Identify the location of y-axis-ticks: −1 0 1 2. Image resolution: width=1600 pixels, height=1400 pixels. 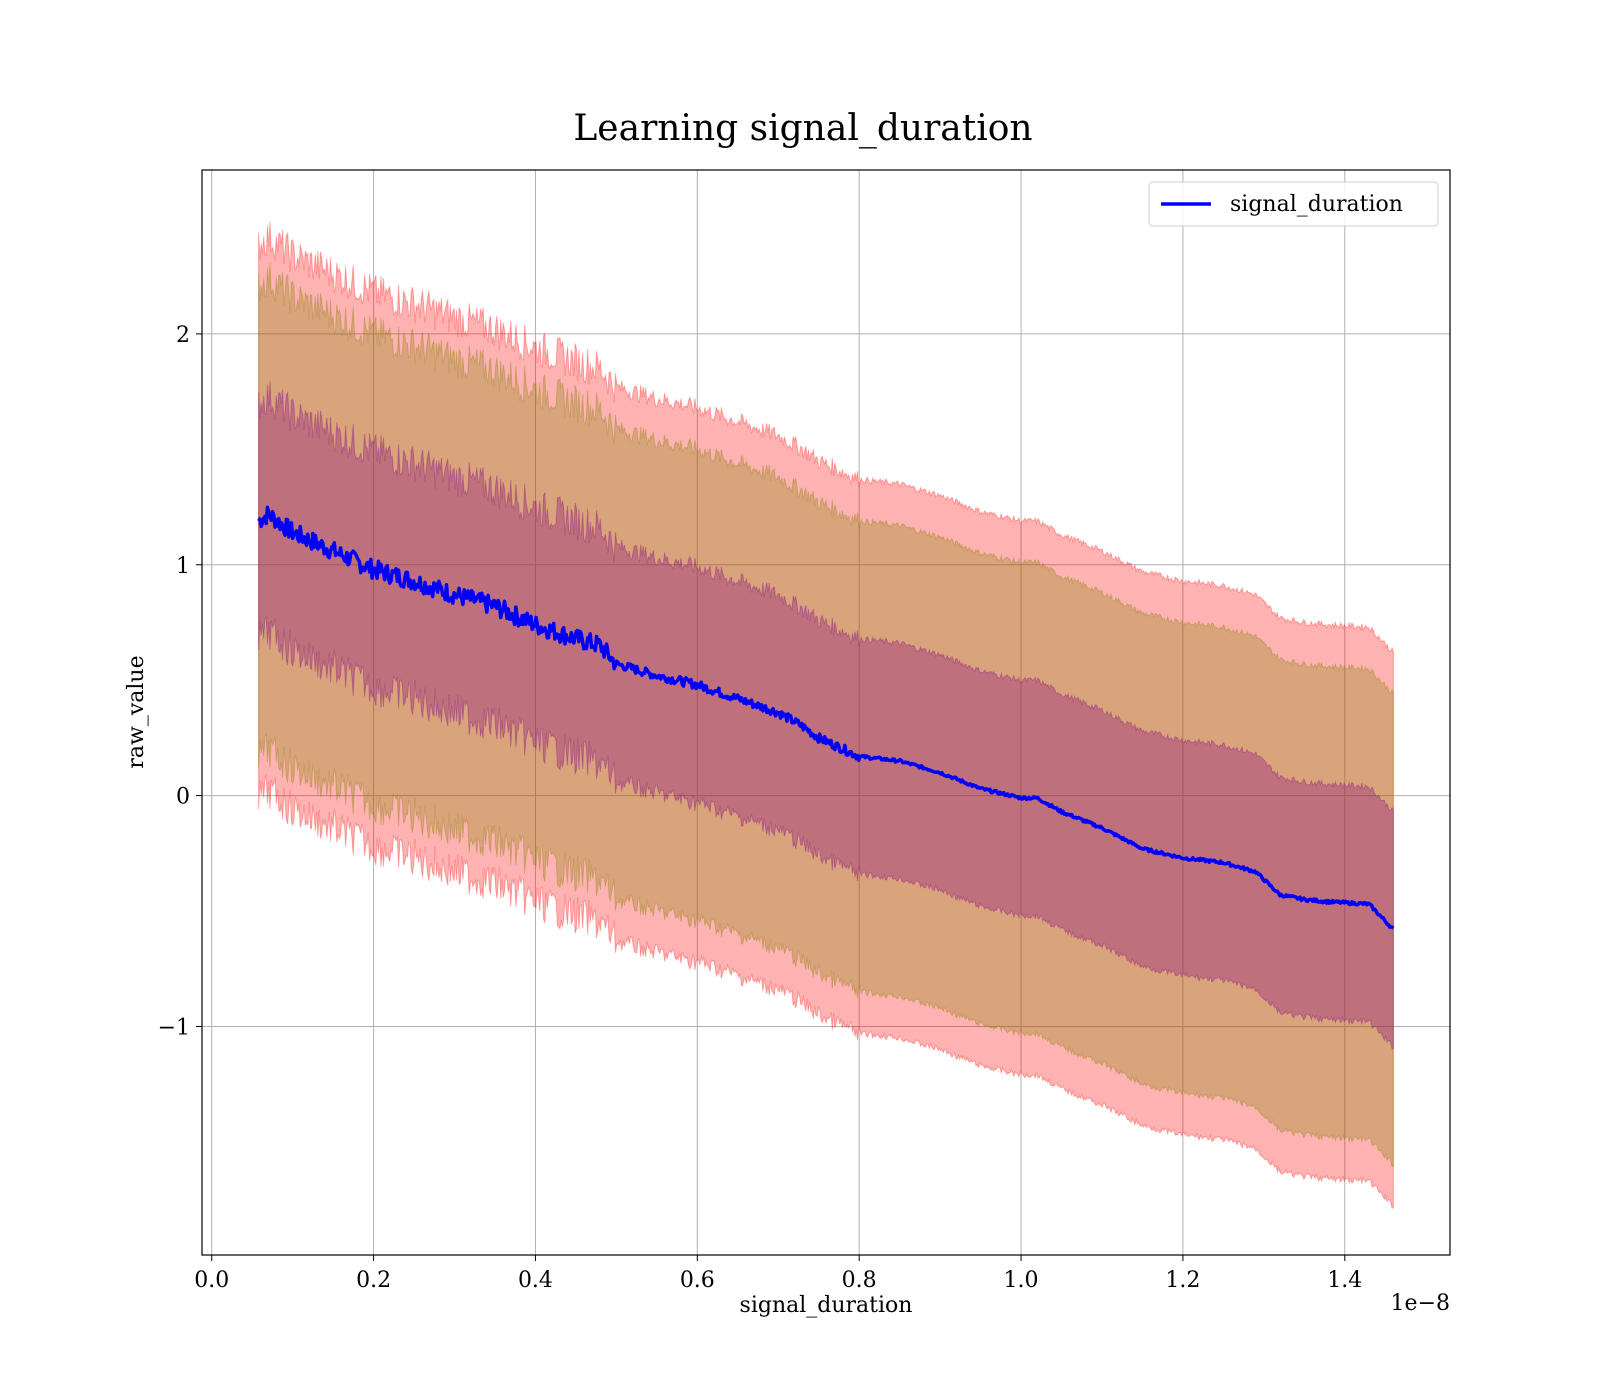
(180, 681).